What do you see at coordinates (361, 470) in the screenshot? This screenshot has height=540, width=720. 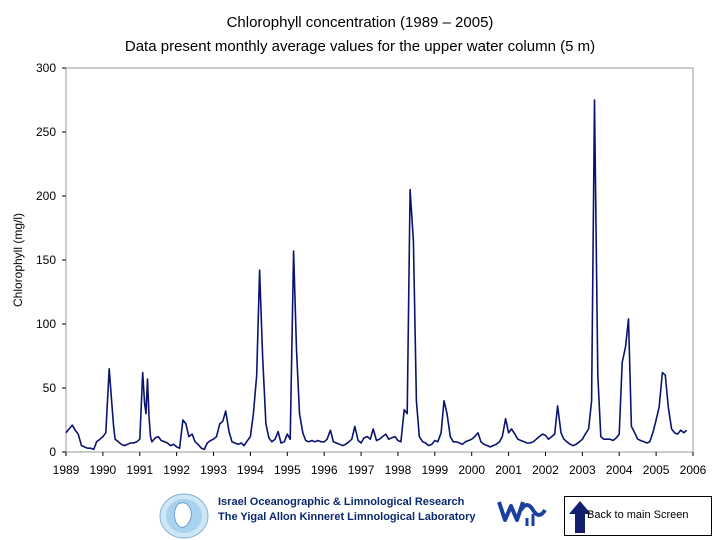 I see `x-tick-label: 1997` at bounding box center [361, 470].